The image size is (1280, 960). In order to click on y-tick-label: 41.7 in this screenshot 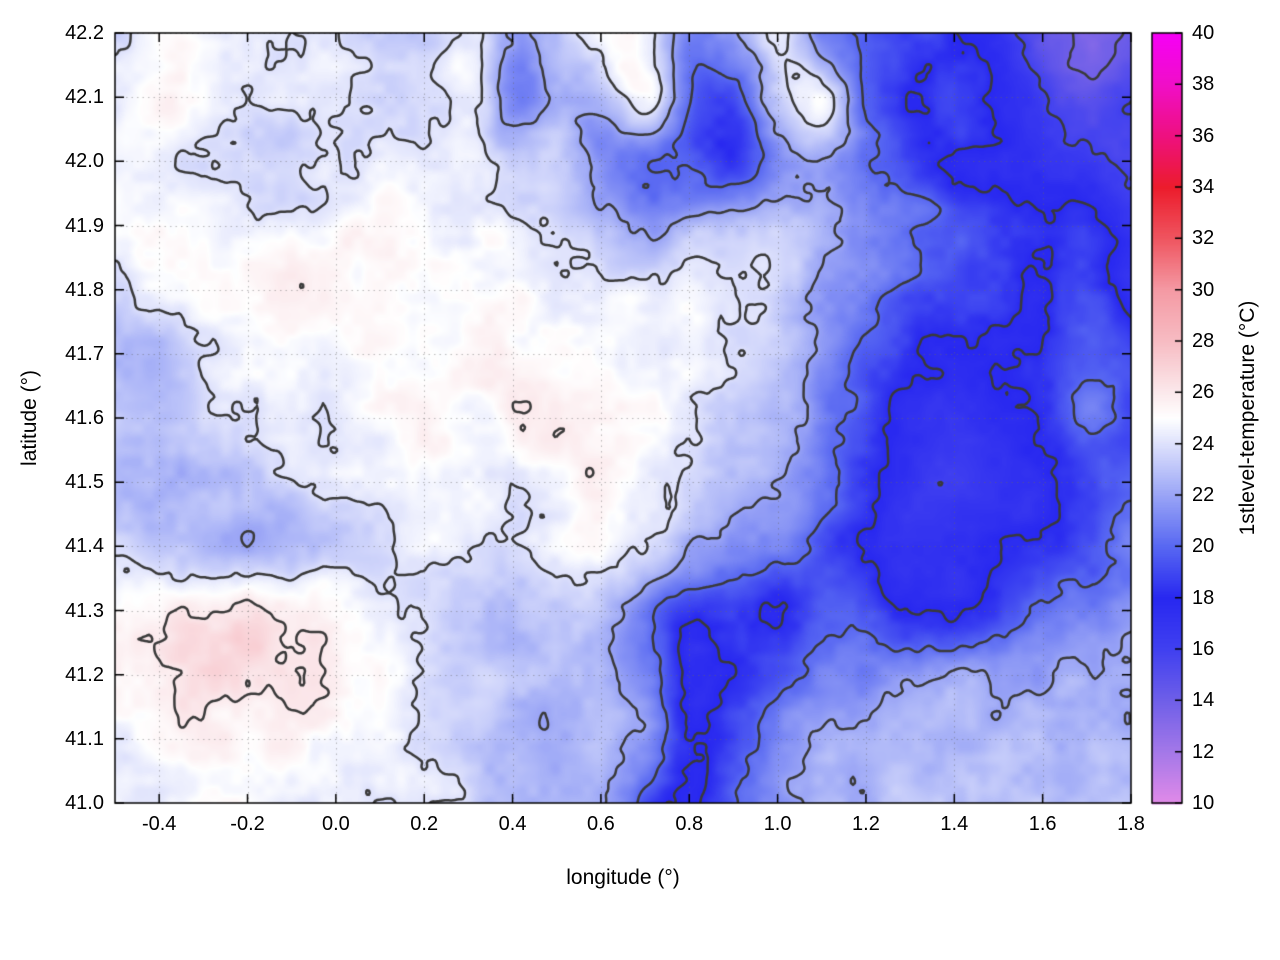, I will do `click(84, 353)`.